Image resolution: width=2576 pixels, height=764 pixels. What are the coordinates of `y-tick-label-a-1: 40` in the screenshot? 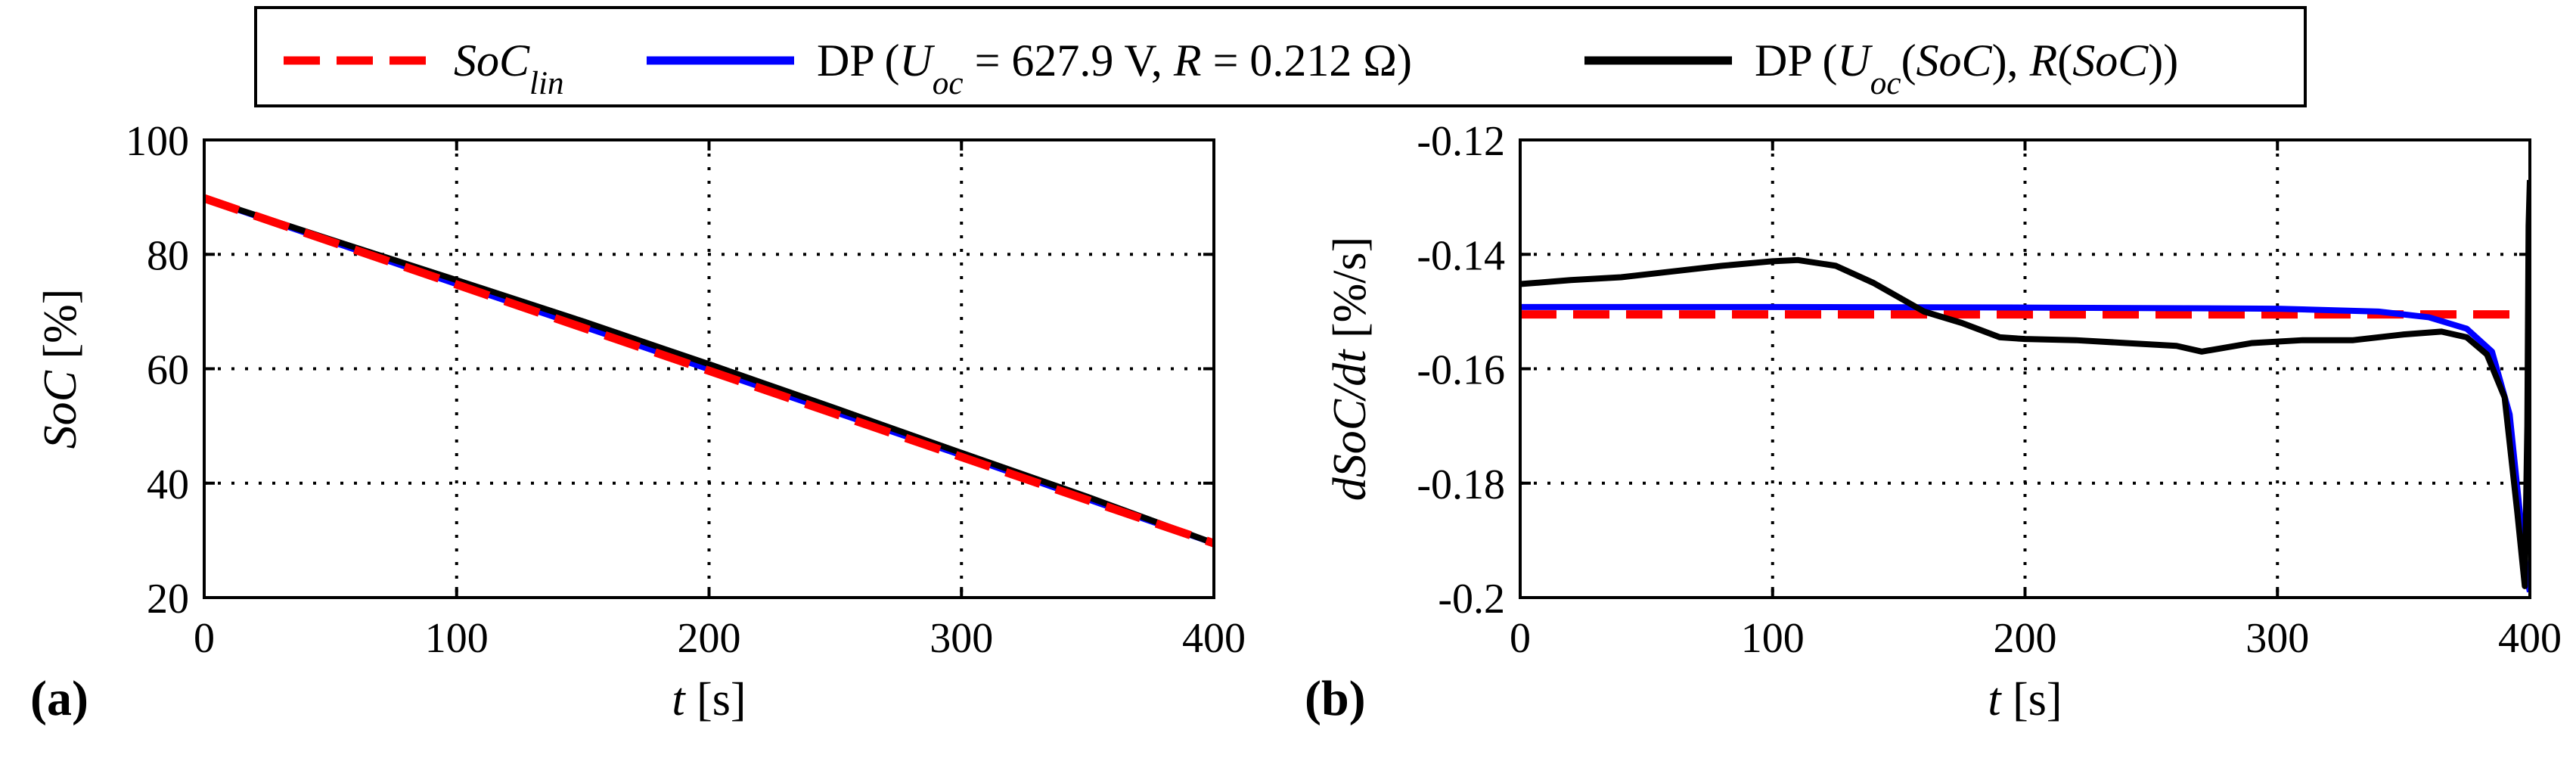 It's located at (168, 484).